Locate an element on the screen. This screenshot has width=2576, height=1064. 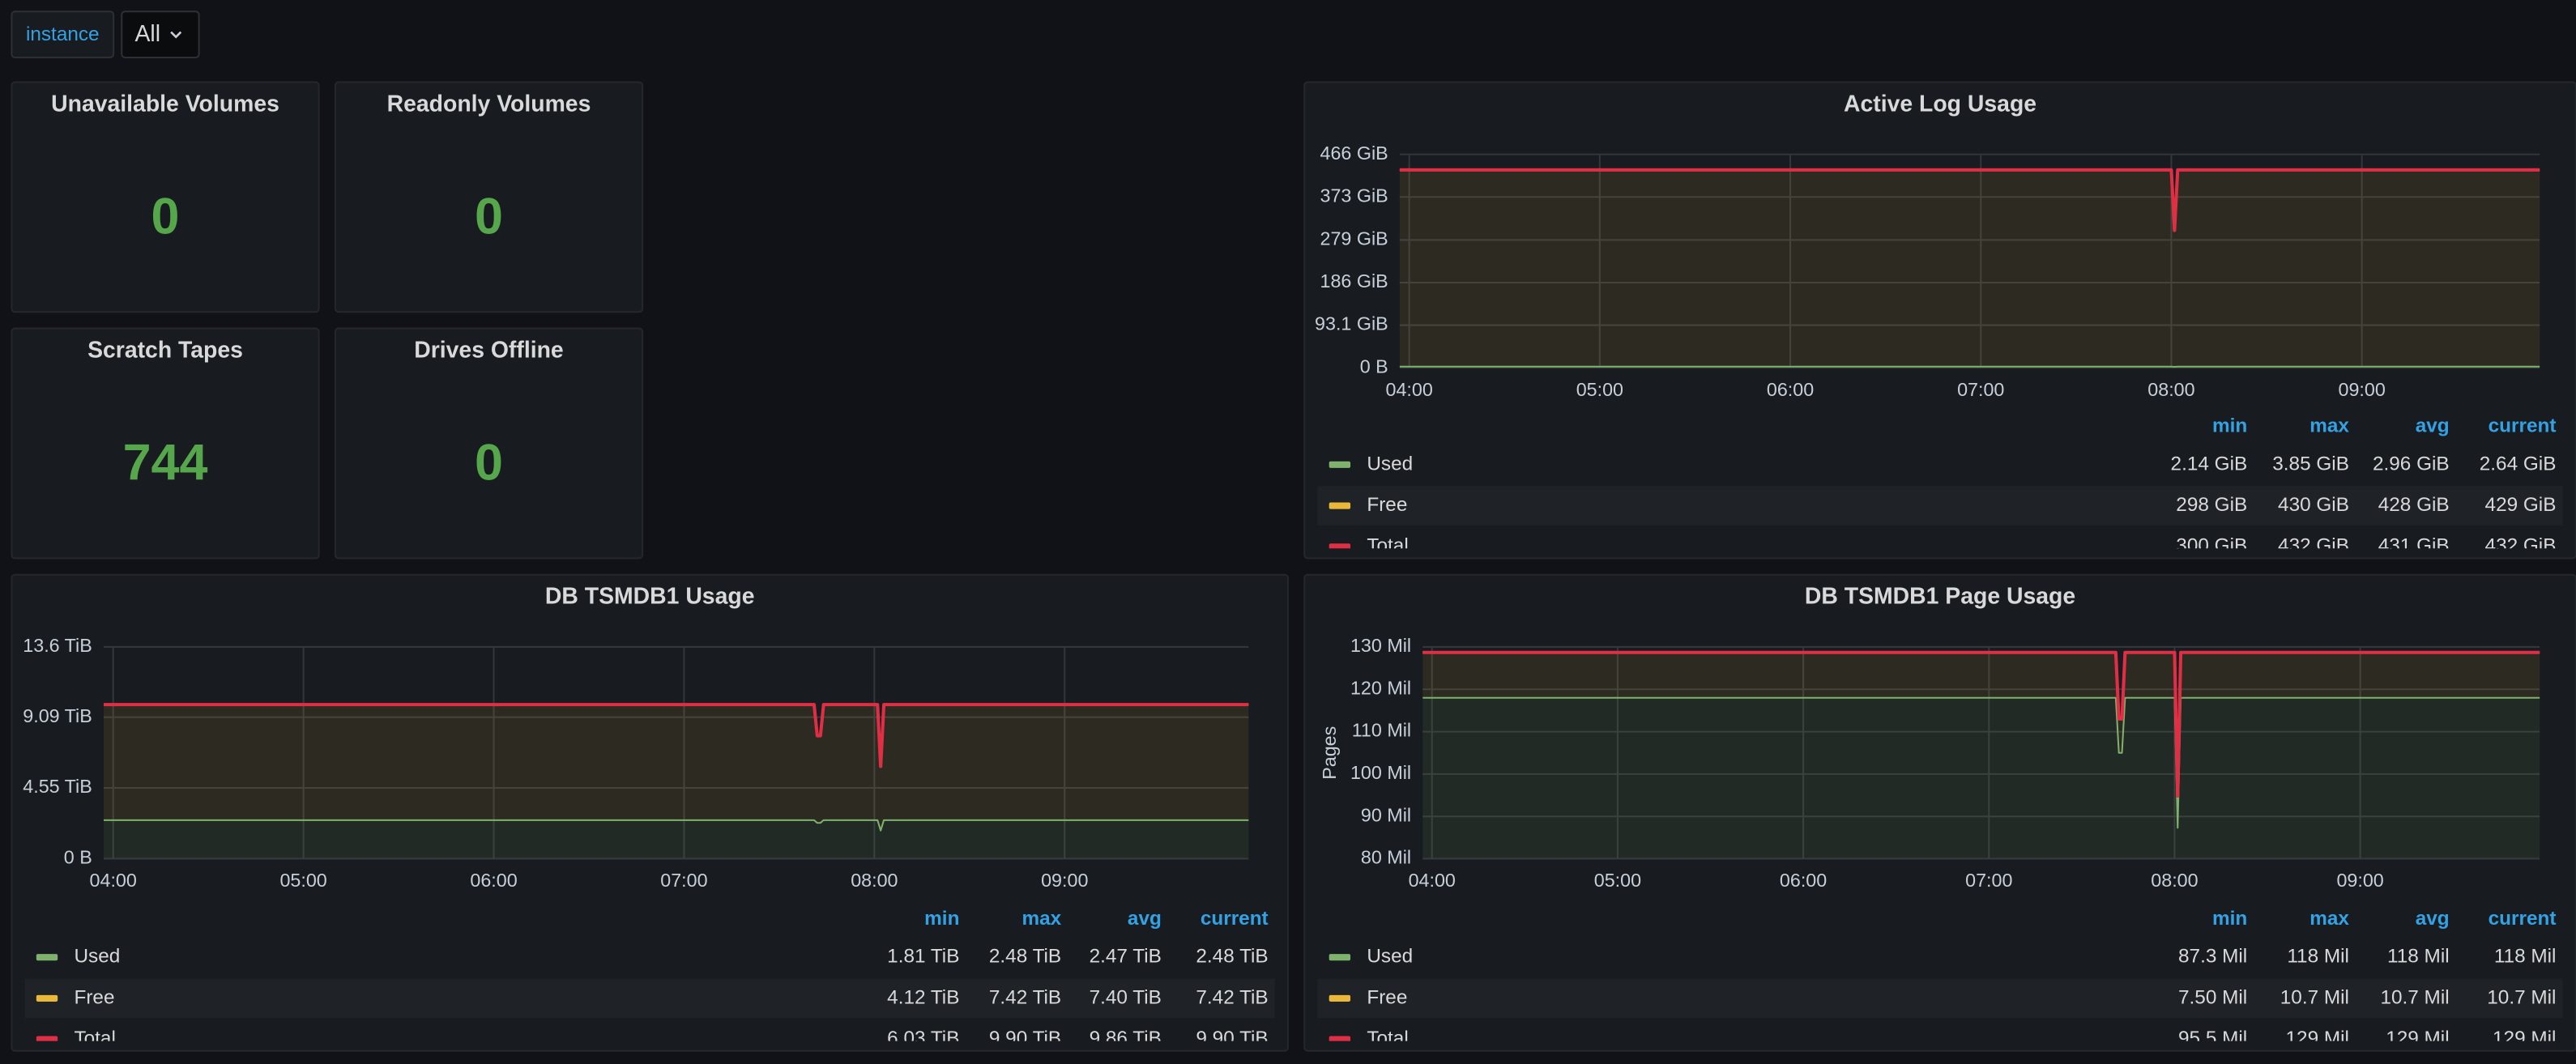
legend-row: Total 300 GiB 432 GiB 431 GiB 432 GiB is located at coordinates (1943, 546).